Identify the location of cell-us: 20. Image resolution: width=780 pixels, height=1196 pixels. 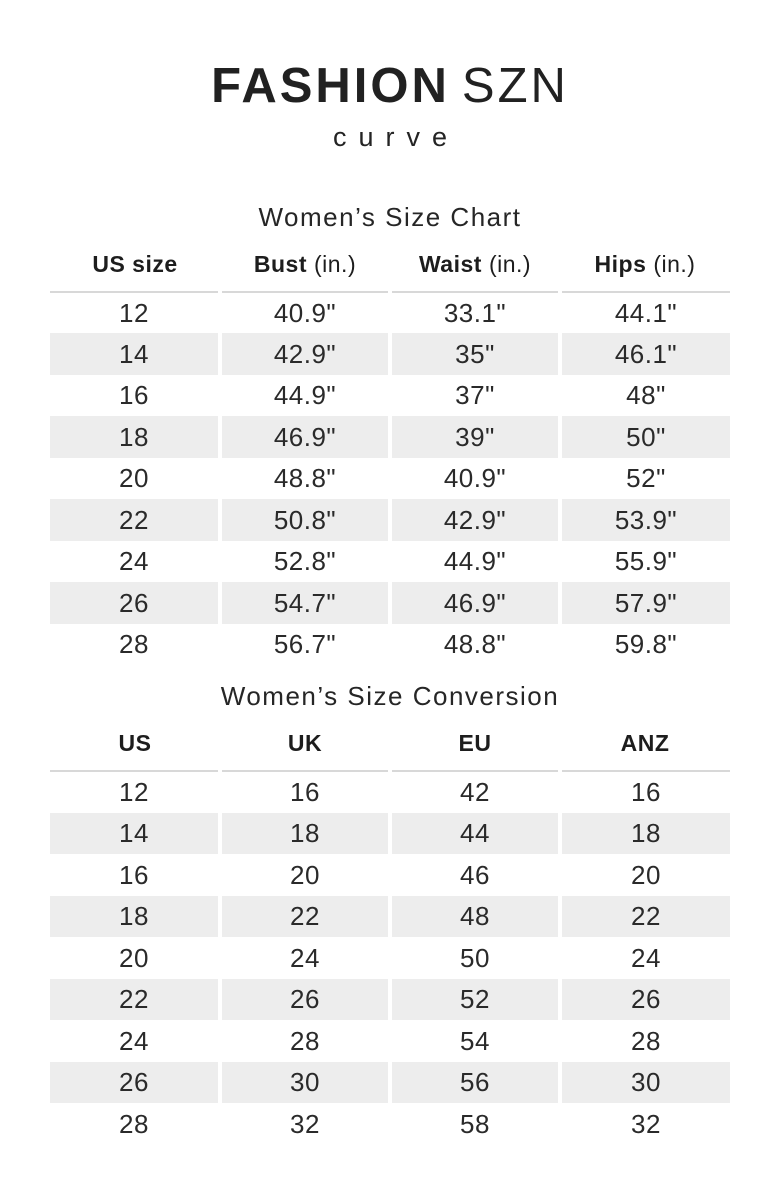
(134, 957).